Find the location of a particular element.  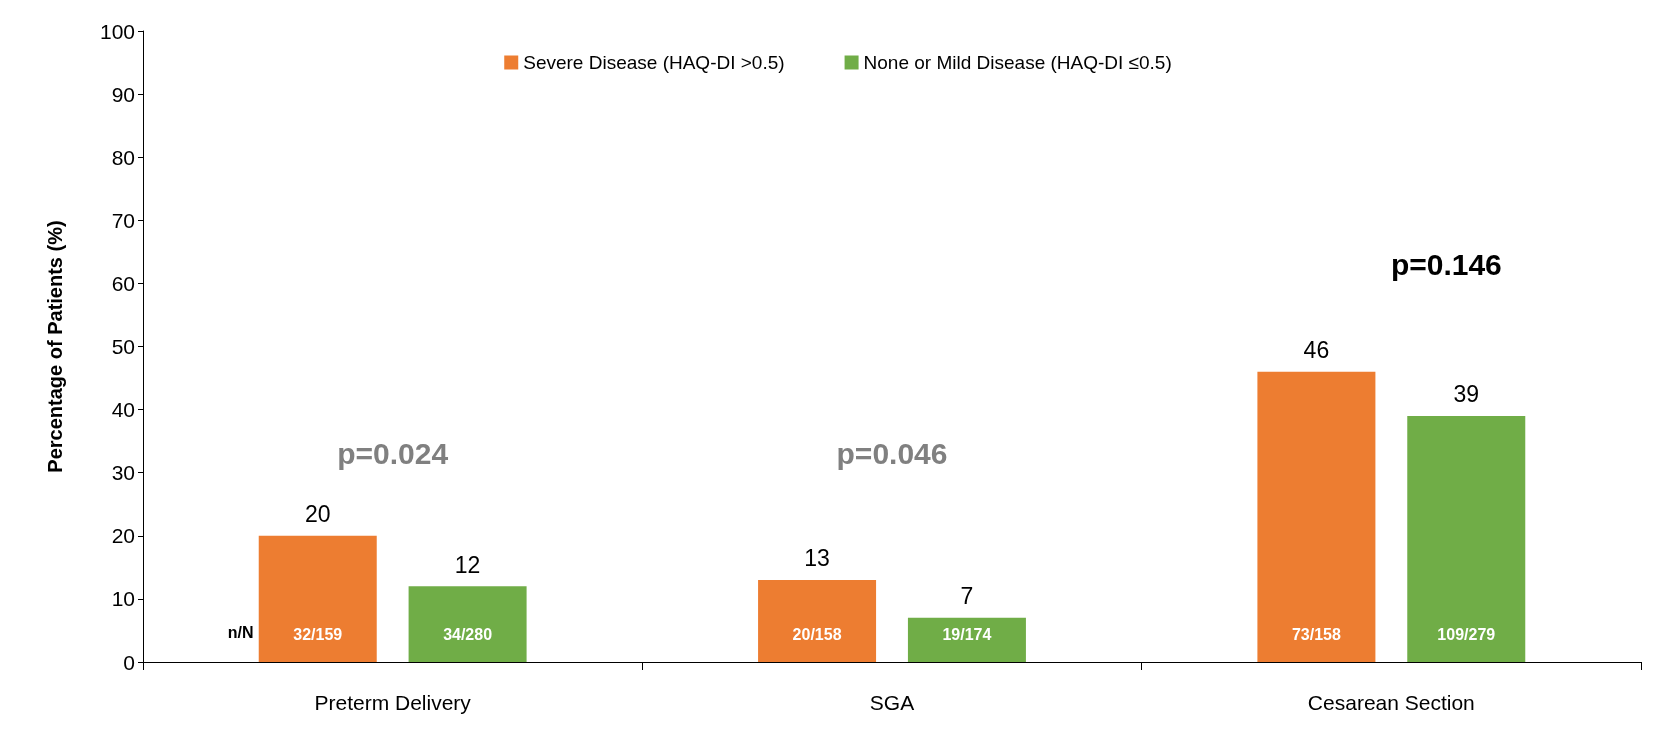

y-tick-label: 100 is located at coordinates (117, 31).